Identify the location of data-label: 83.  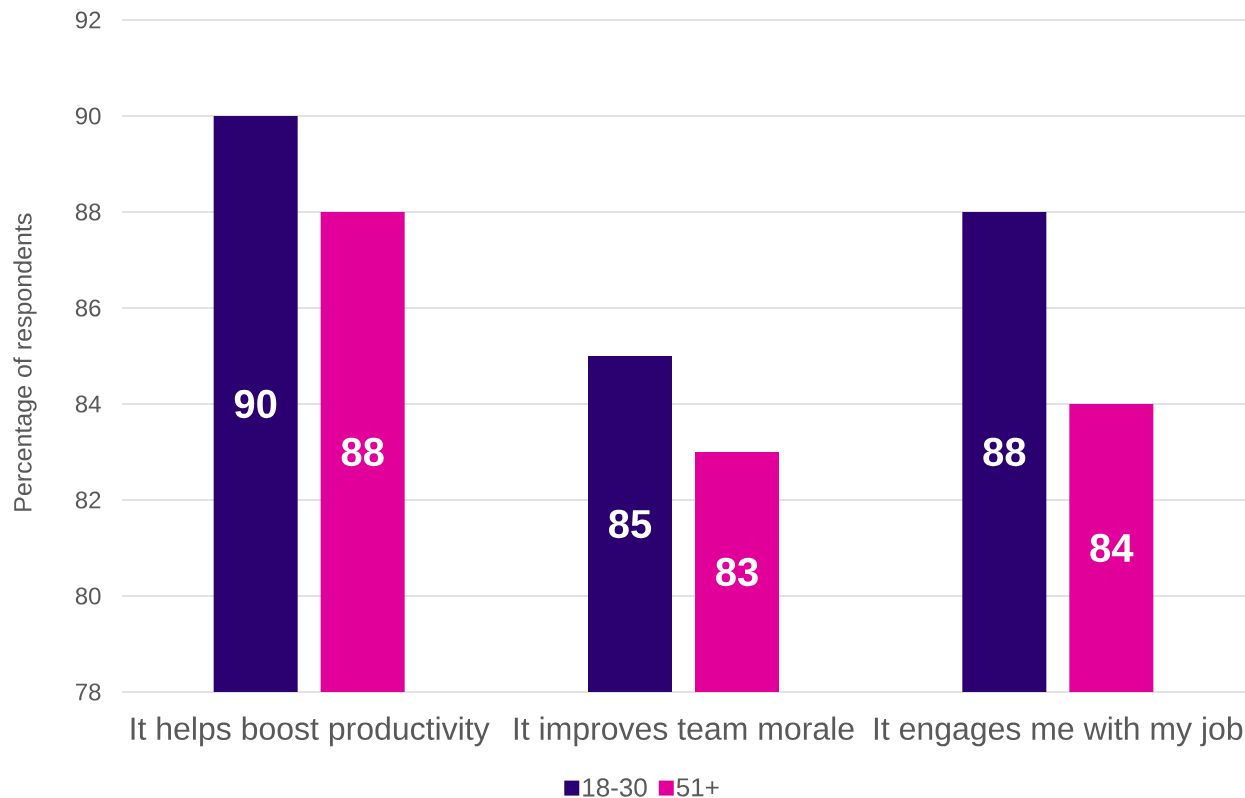
(737, 572).